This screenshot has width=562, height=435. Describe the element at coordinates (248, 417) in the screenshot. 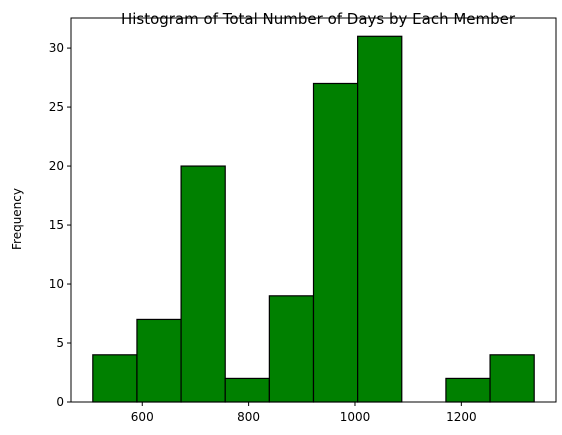

I see `x-tick-label: 800` at that location.